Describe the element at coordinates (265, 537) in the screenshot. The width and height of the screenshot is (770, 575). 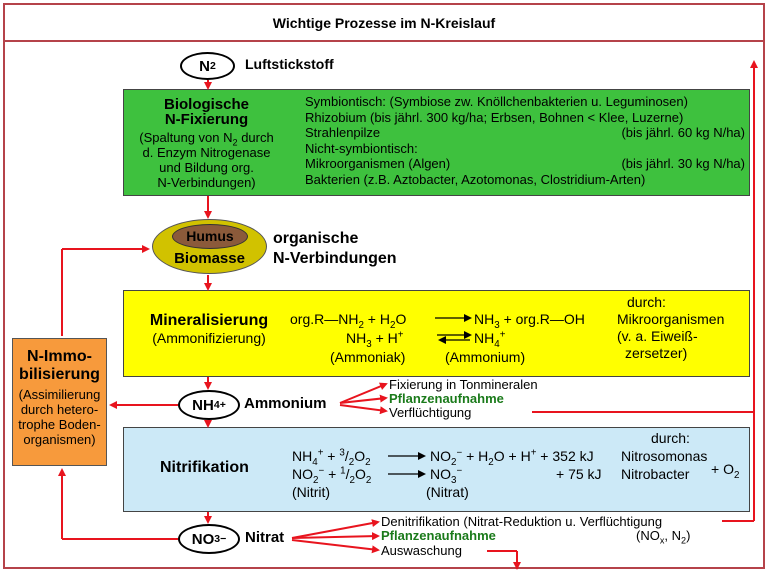
I see `no3-name: Nitrat` at that location.